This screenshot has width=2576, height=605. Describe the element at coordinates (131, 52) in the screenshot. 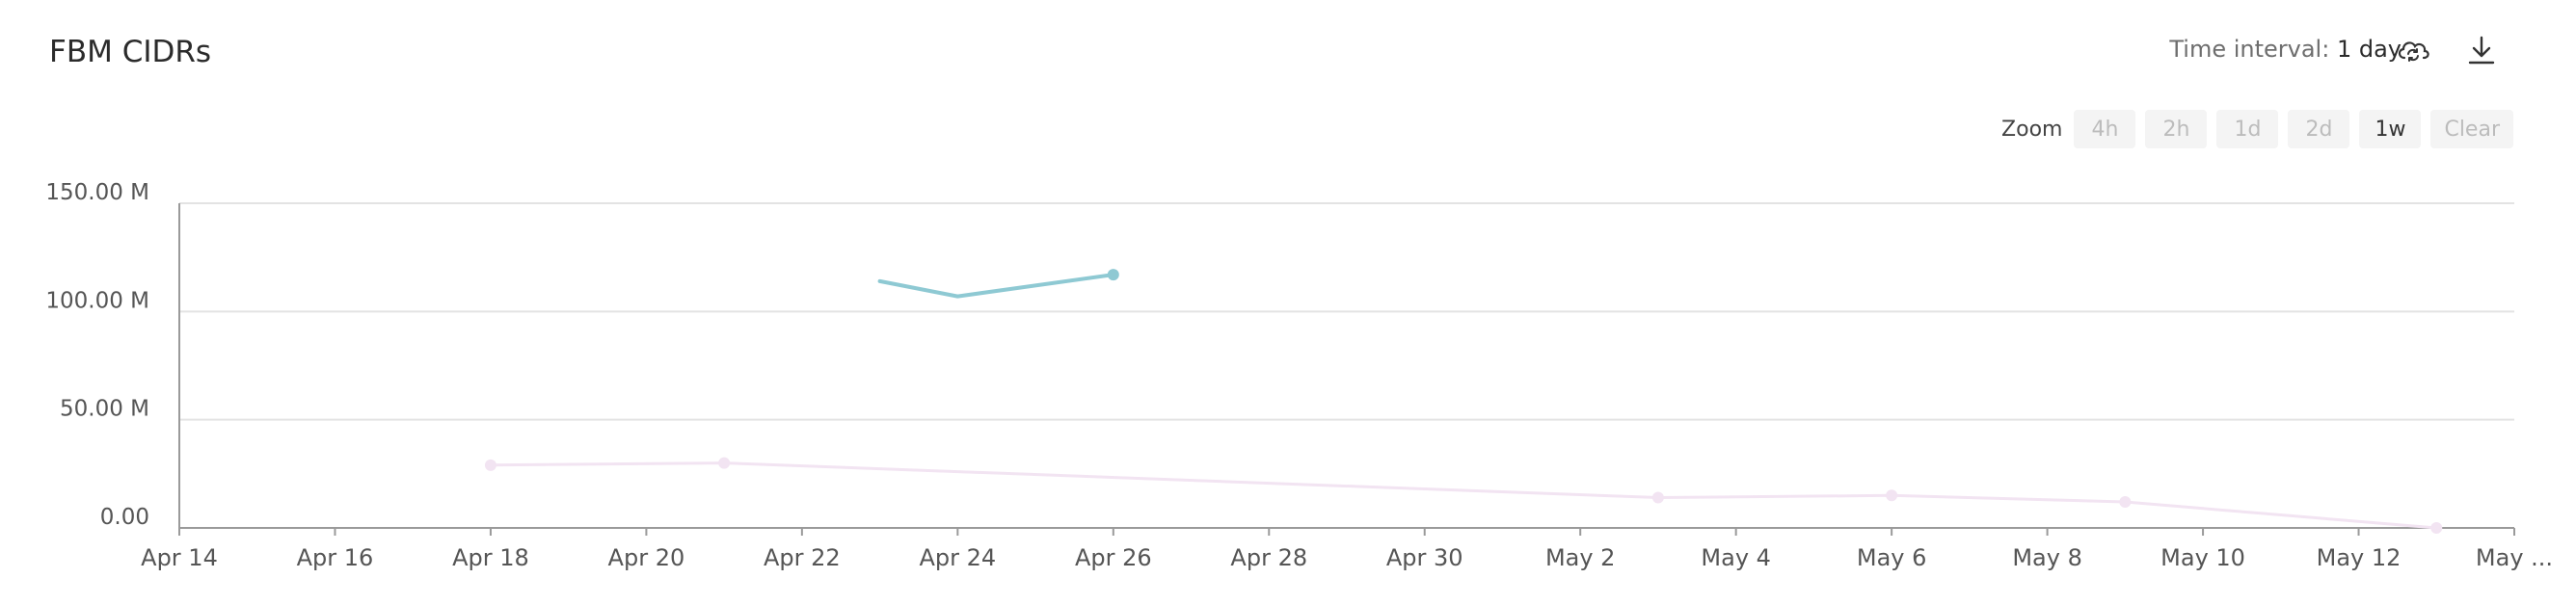

I see `chart-title: FBM CIDRs` at that location.